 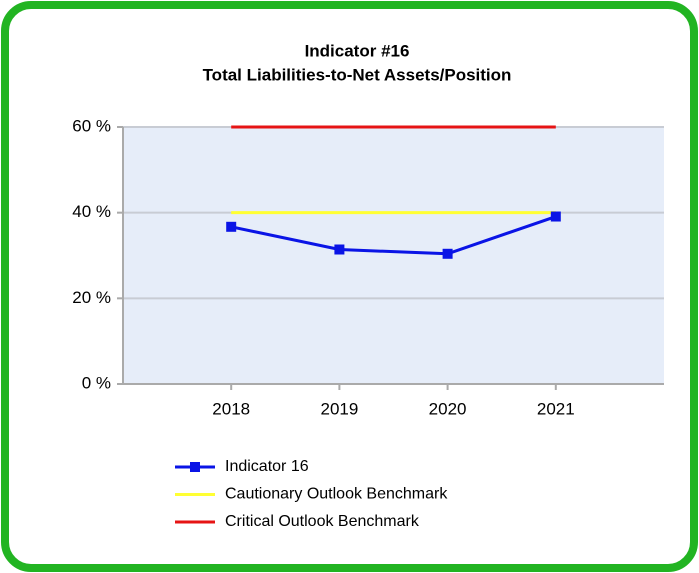 I want to click on x-tick-label: 2018, so click(x=231, y=408).